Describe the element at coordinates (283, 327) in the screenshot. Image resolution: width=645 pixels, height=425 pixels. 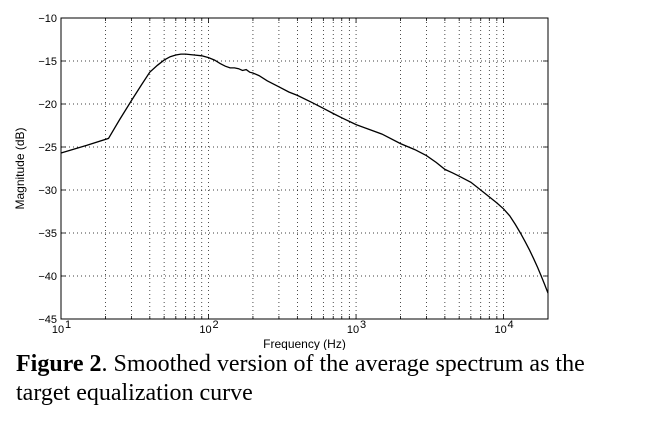
I see `x-axis-ticks: 10 1 10 2 10 3 10 4` at that location.